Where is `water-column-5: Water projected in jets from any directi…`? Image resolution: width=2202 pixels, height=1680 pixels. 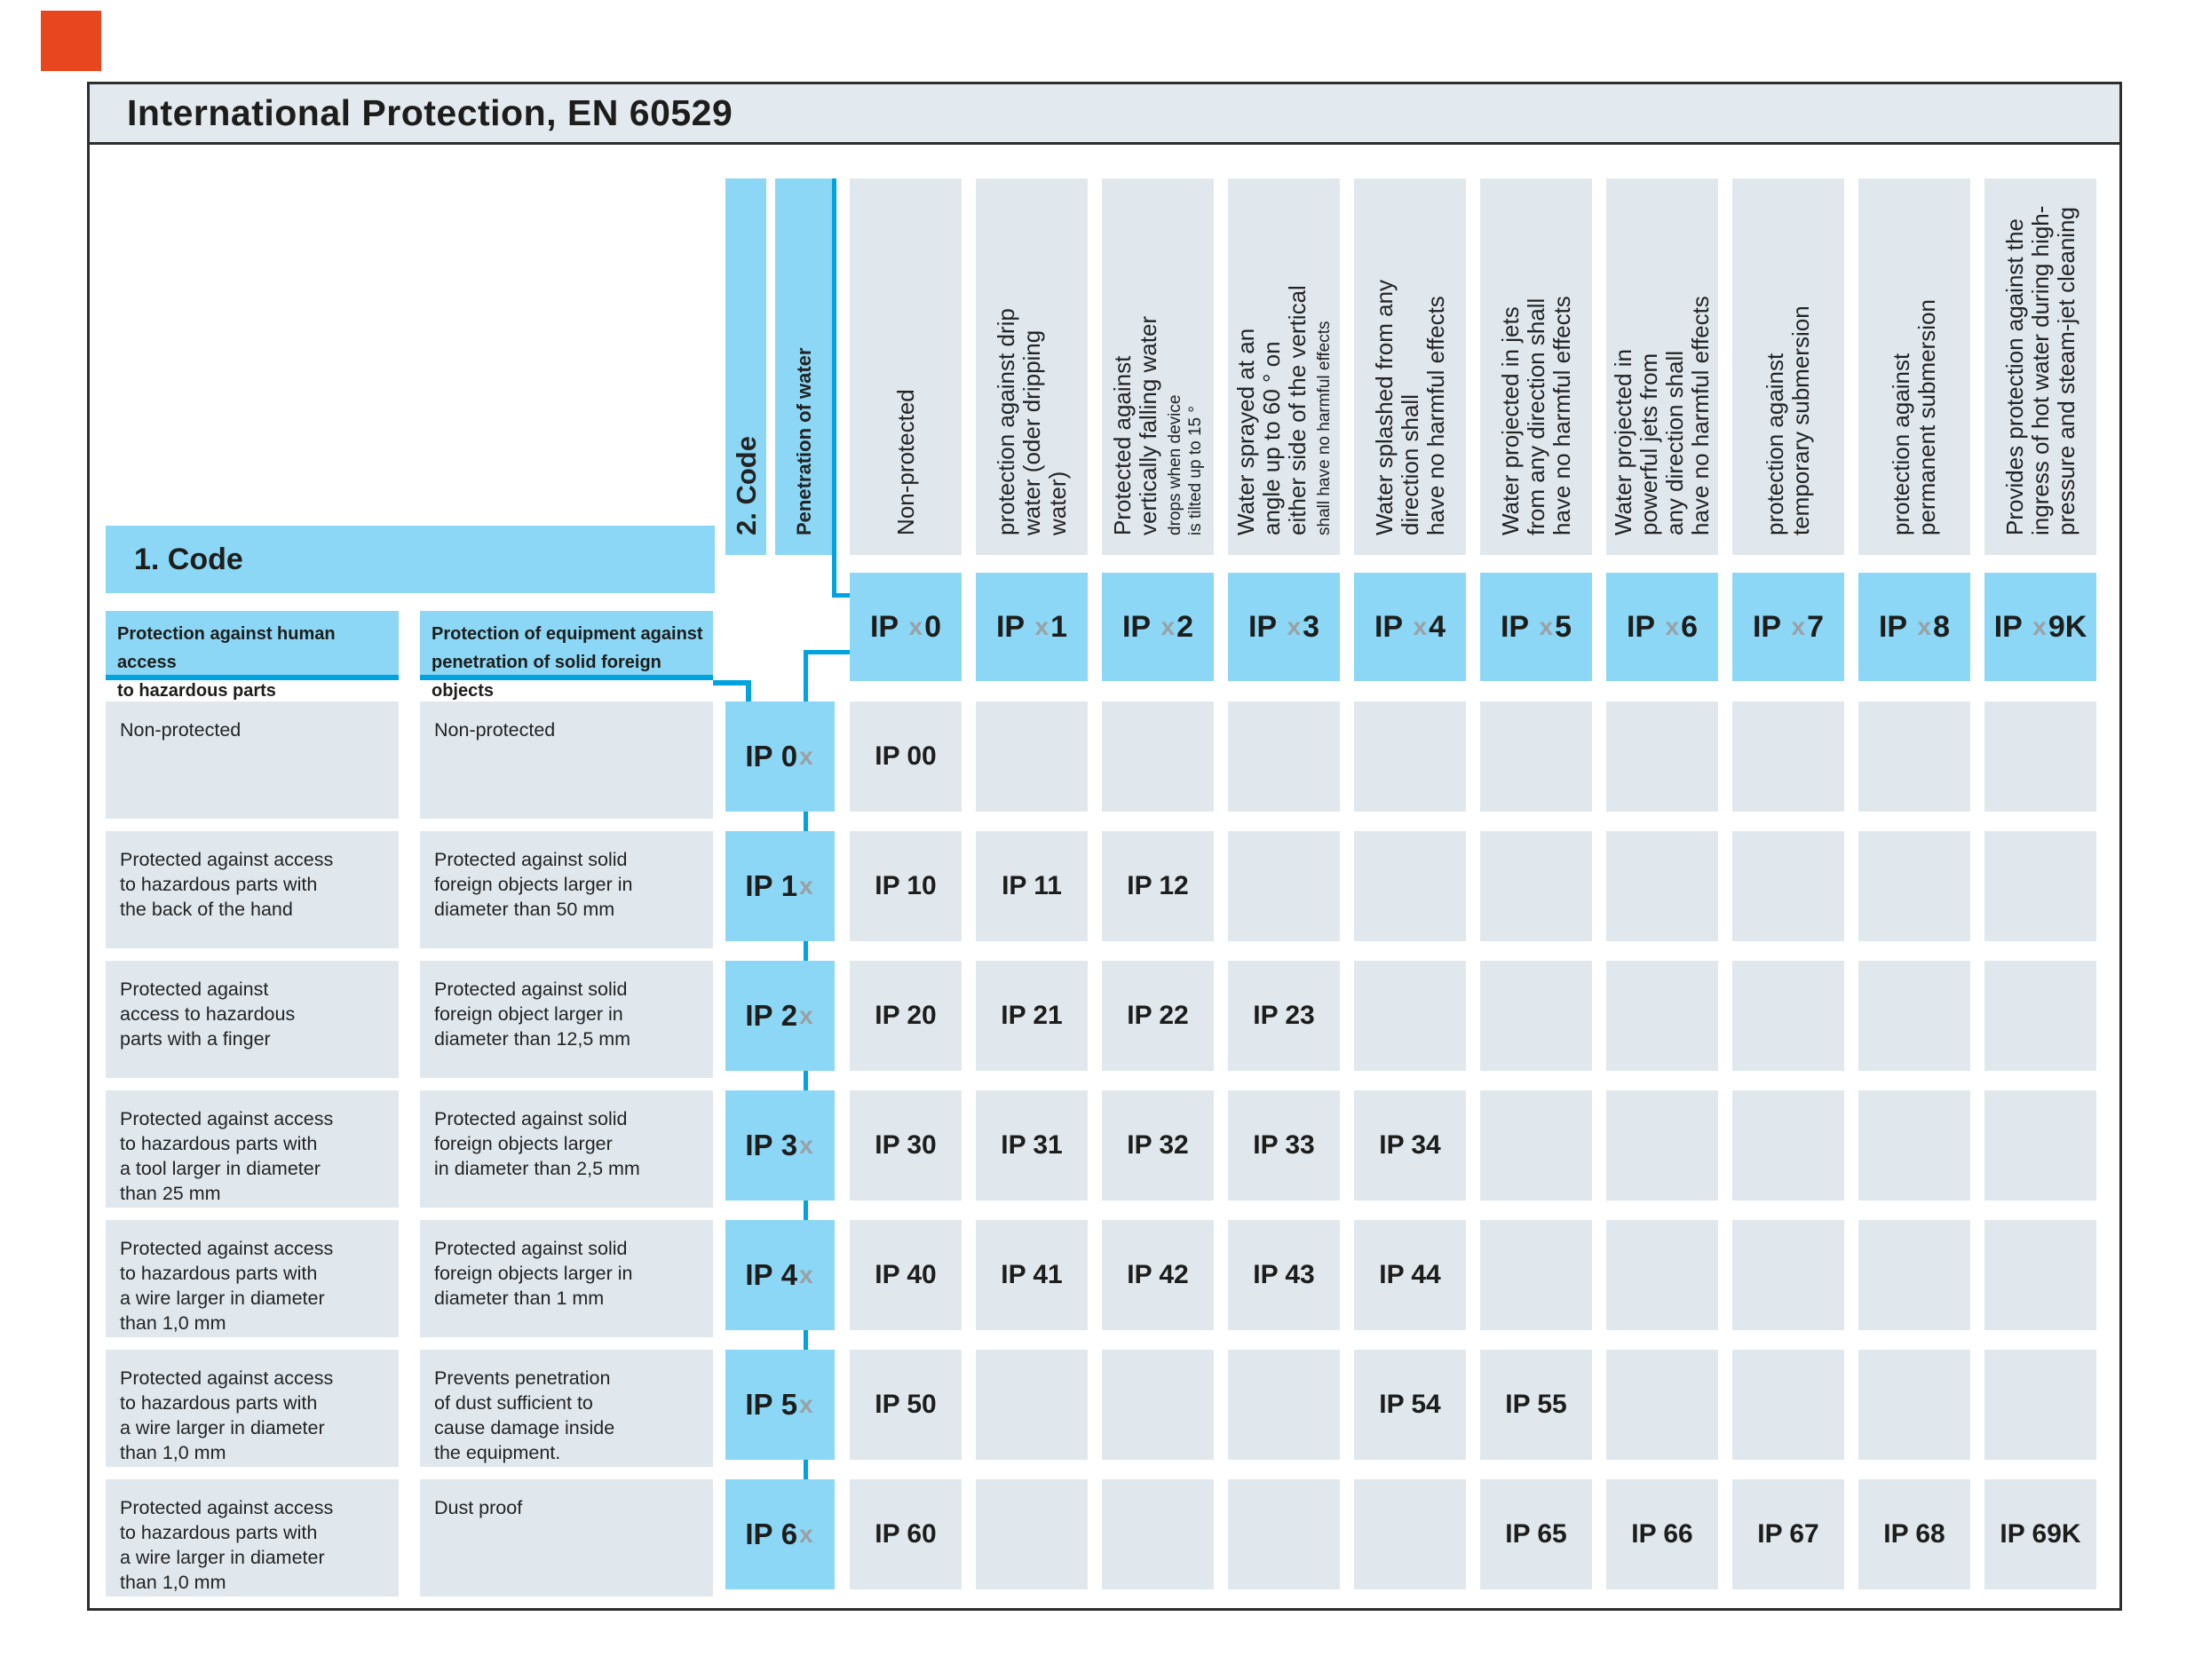 water-column-5: Water projected in jets from any directi… is located at coordinates (1536, 366).